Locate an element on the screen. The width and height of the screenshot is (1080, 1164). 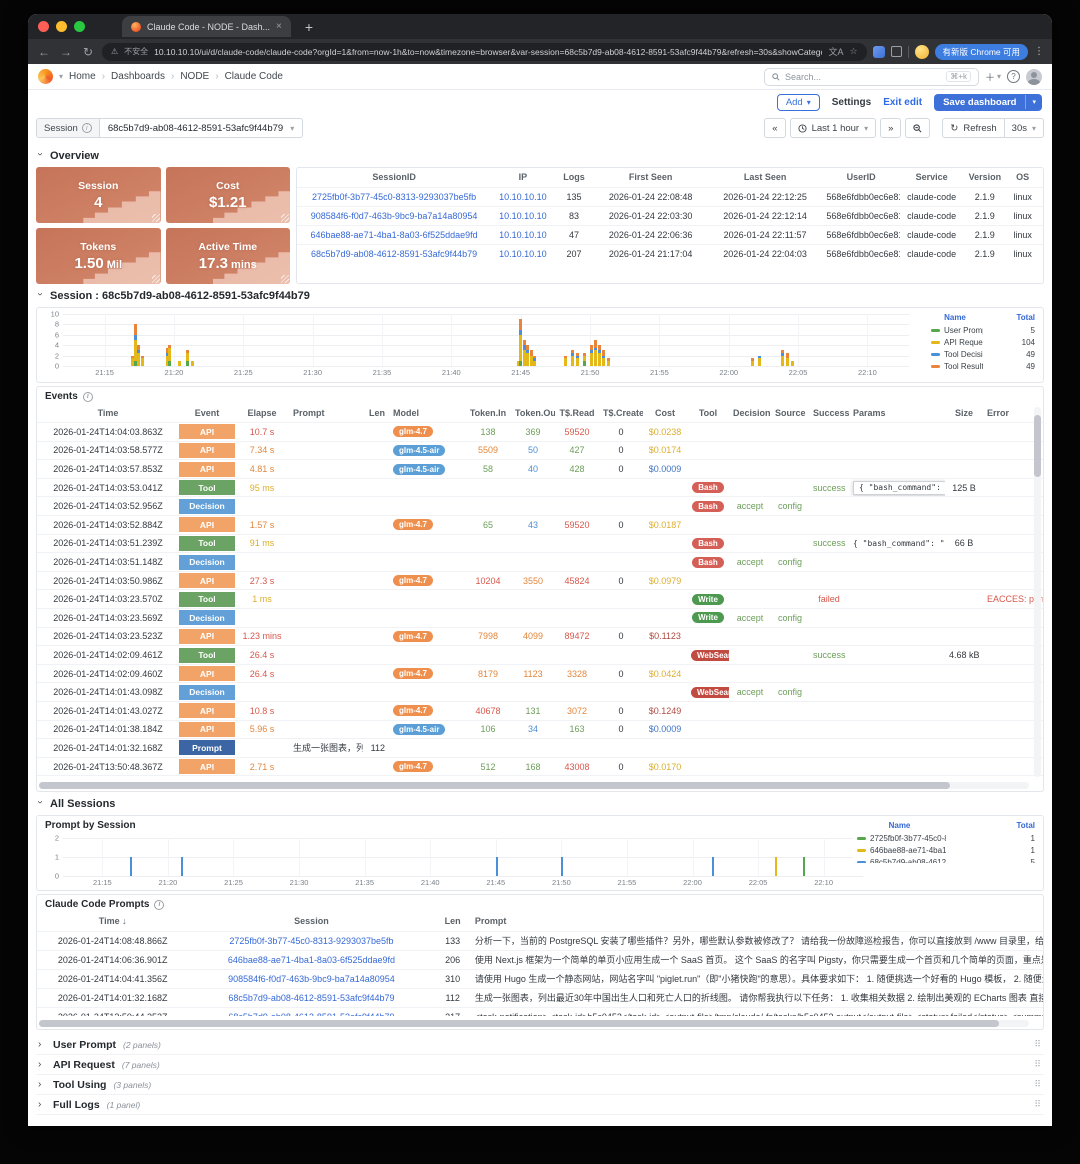
grafana-logo is located at coordinates (45, 76).